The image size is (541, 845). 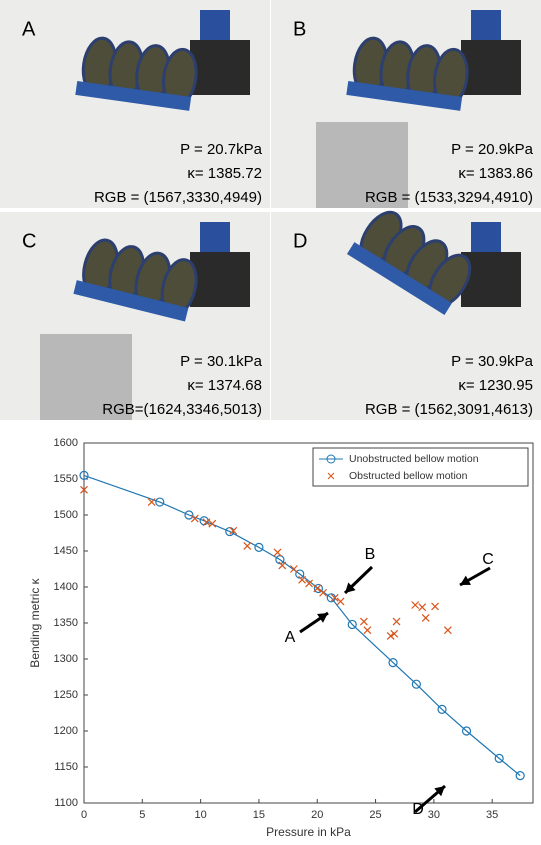 I want to click on y-tick-label: 1600, so click(x=66, y=443).